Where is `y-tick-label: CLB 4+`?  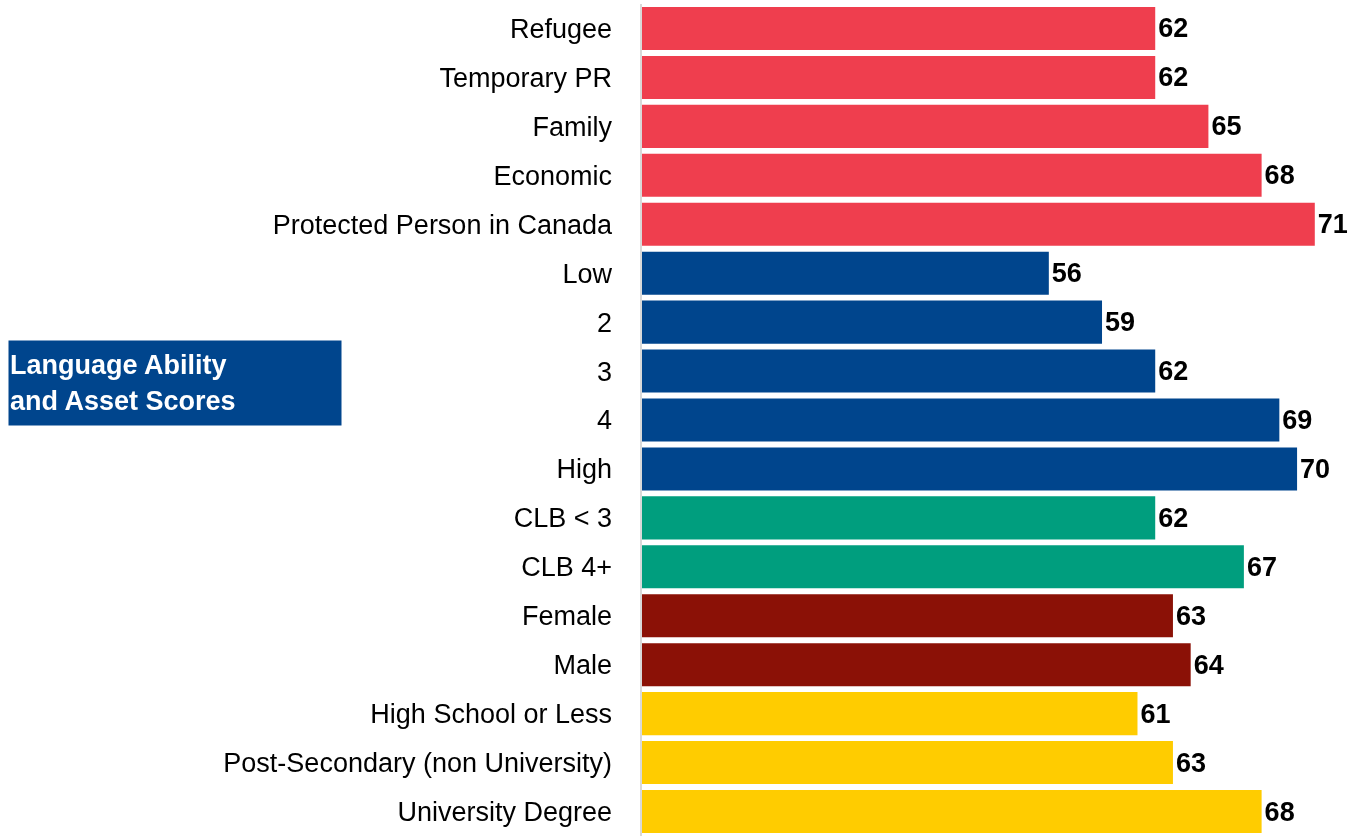
y-tick-label: CLB 4+ is located at coordinates (566, 567).